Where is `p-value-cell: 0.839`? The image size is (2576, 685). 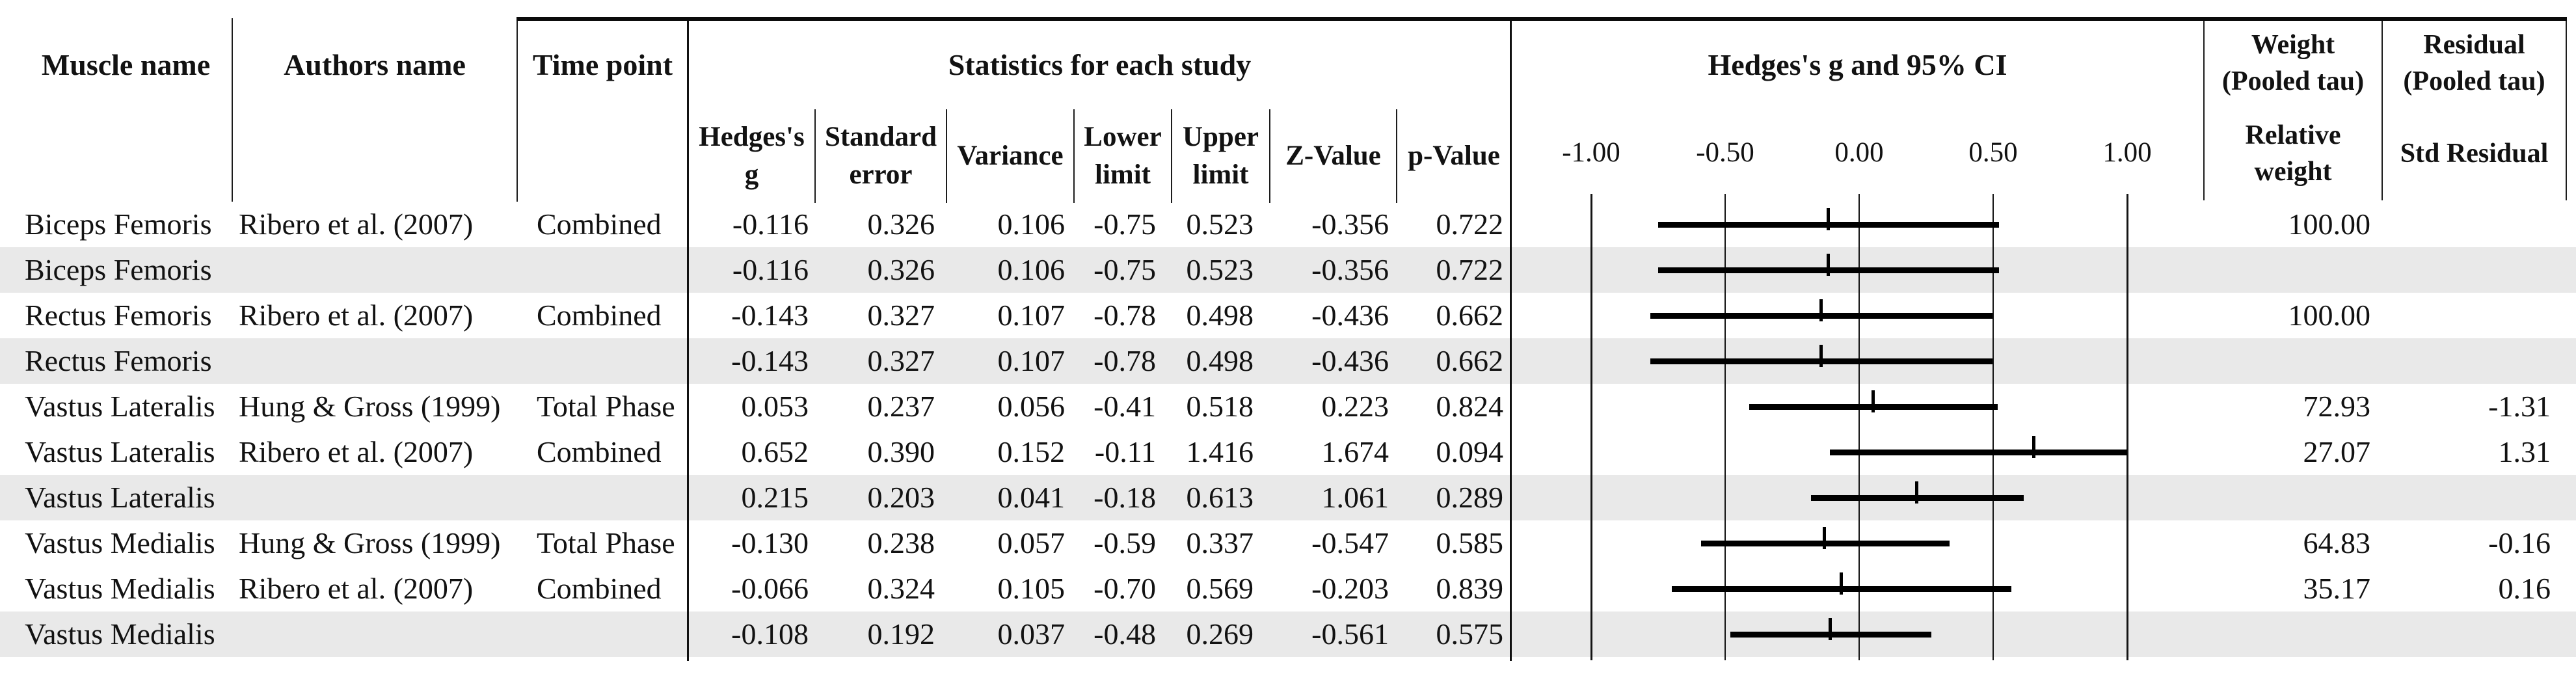
p-value-cell: 0.839 is located at coordinates (1470, 588).